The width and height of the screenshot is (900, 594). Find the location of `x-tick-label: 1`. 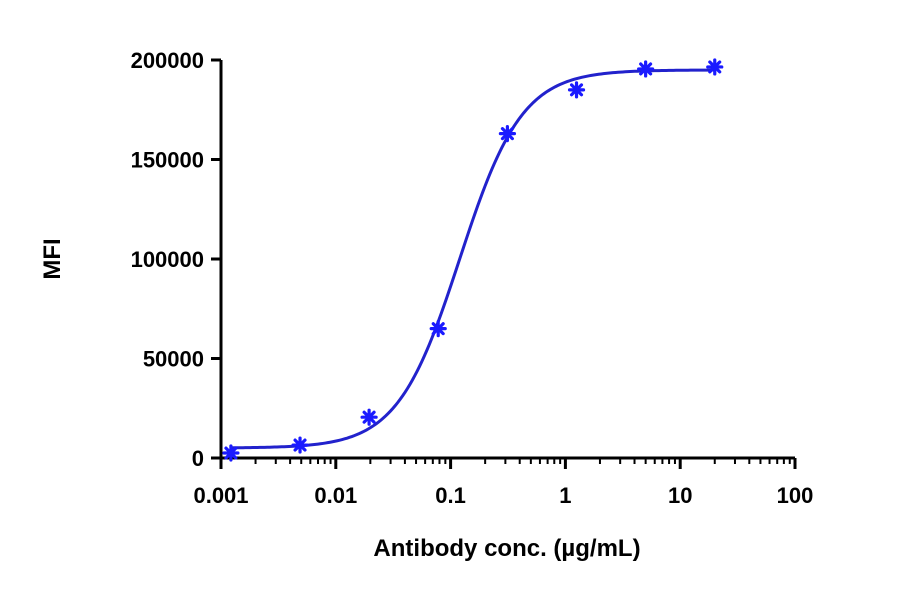

x-tick-label: 1 is located at coordinates (565, 495).